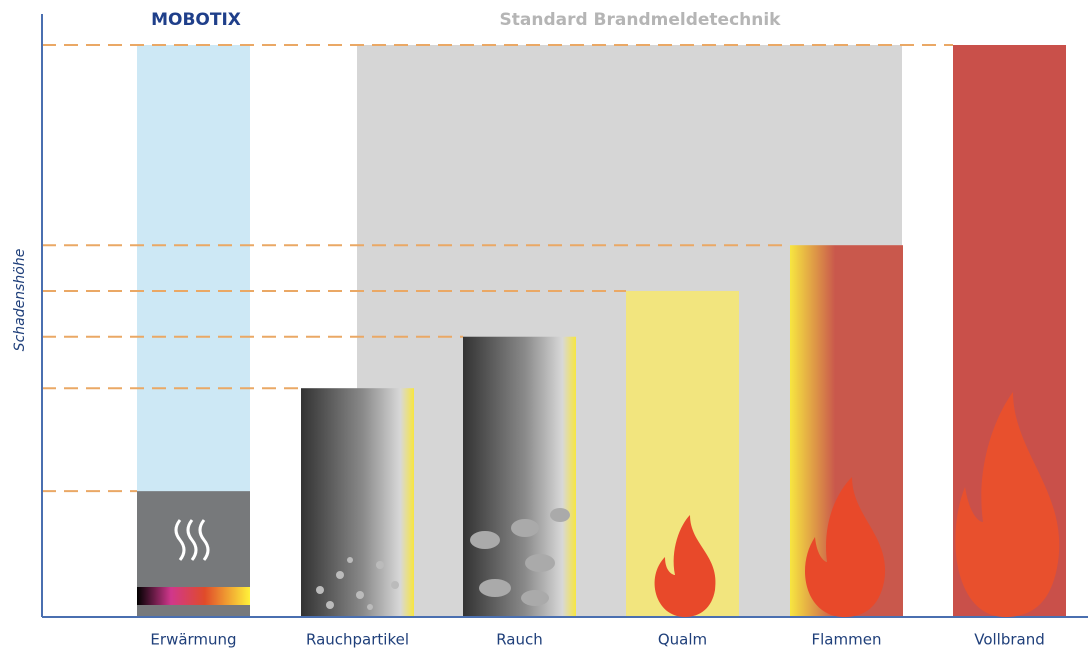 The image size is (1091, 659). I want to click on x-tick-label: Rauch, so click(519, 640).